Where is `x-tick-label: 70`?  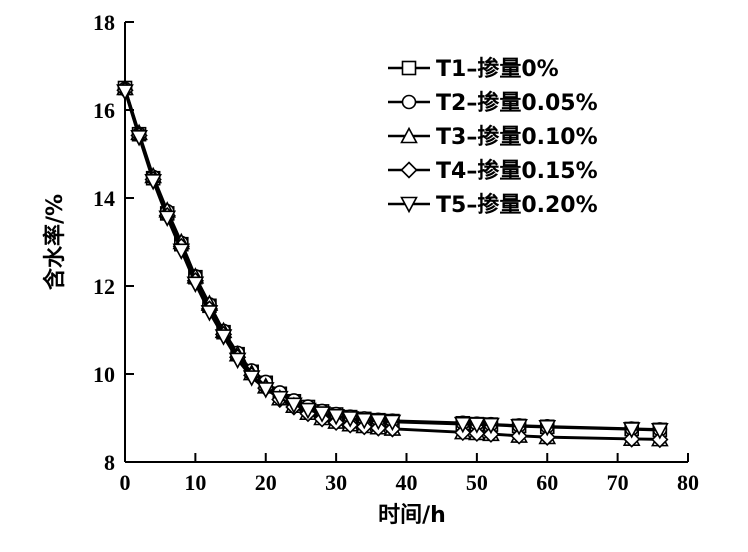 x-tick-label: 70 is located at coordinates (618, 482).